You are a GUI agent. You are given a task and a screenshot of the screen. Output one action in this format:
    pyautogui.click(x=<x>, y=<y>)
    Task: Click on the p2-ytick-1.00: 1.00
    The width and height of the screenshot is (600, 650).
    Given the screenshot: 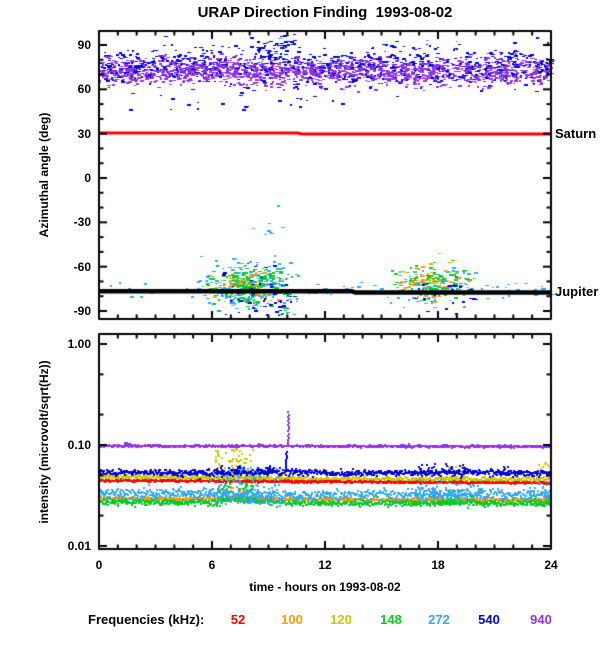 What is the action you would take?
    pyautogui.click(x=79, y=344)
    